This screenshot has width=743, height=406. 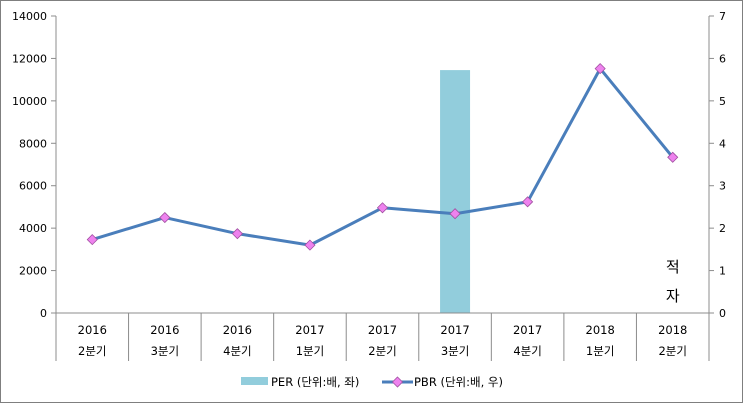 I want to click on right-tick-label: 0, so click(x=722, y=313).